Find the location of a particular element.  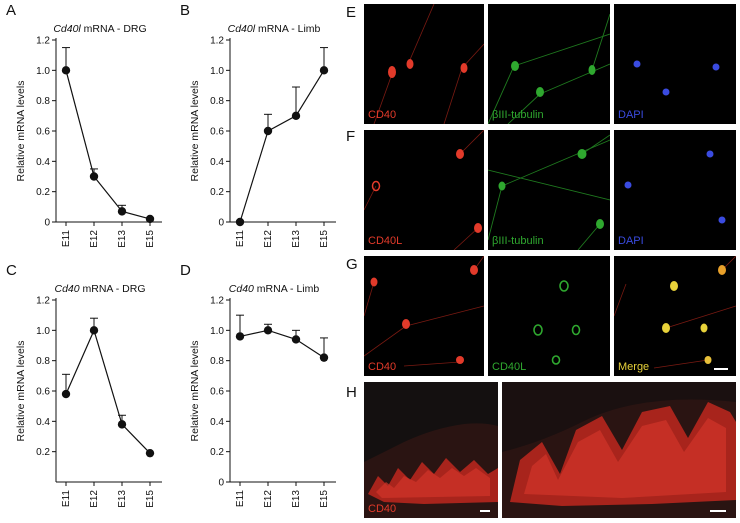

panel-letter-e: E is located at coordinates (351, 12).